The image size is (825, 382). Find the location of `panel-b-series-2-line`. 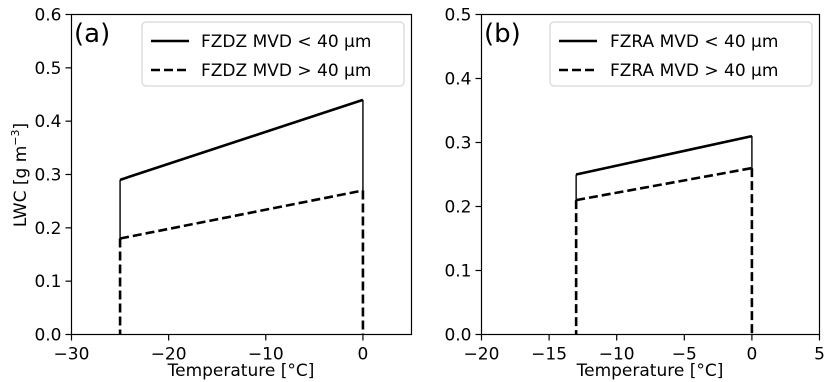

panel-b-series-2-line is located at coordinates (664, 184).